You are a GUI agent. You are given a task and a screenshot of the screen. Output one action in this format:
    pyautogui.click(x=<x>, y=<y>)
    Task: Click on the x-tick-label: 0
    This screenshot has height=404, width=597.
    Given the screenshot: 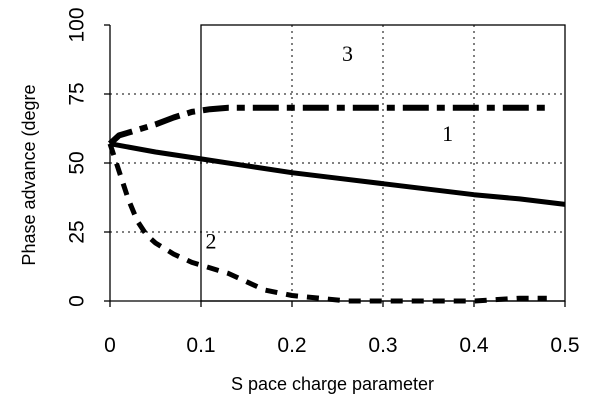 What is the action you would take?
    pyautogui.click(x=110, y=345)
    